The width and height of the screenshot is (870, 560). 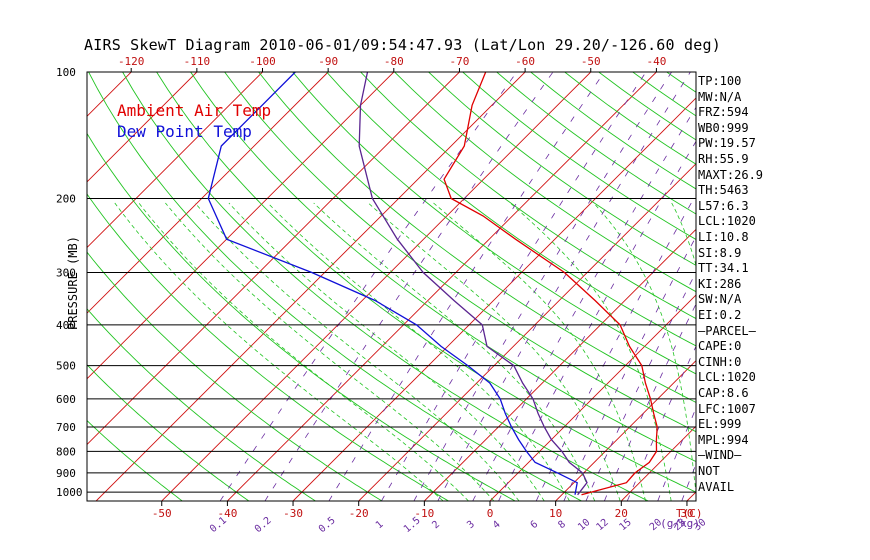 What do you see at coordinates (720, 315) in the screenshot?
I see `index-item: EI:0.2` at bounding box center [720, 315].